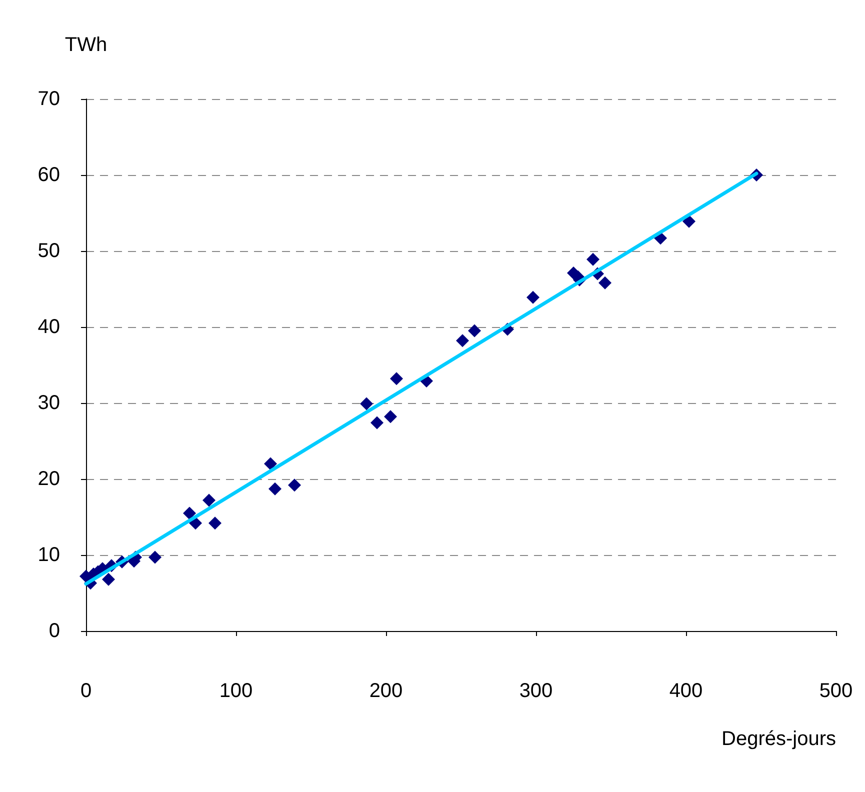 This screenshot has height=792, width=865. I want to click on y-tick-label: 60, so click(49, 175).